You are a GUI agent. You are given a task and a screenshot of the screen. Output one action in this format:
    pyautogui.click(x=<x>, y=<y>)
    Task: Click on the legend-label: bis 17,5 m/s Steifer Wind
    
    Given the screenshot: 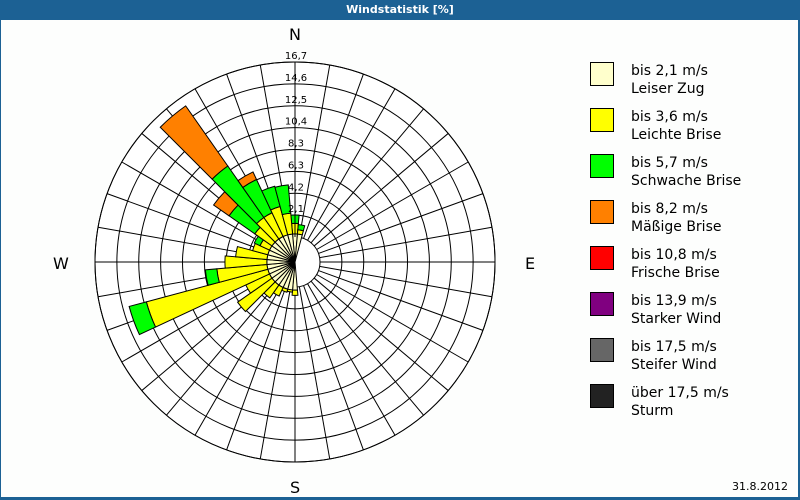 What is the action you would take?
    pyautogui.click(x=674, y=356)
    